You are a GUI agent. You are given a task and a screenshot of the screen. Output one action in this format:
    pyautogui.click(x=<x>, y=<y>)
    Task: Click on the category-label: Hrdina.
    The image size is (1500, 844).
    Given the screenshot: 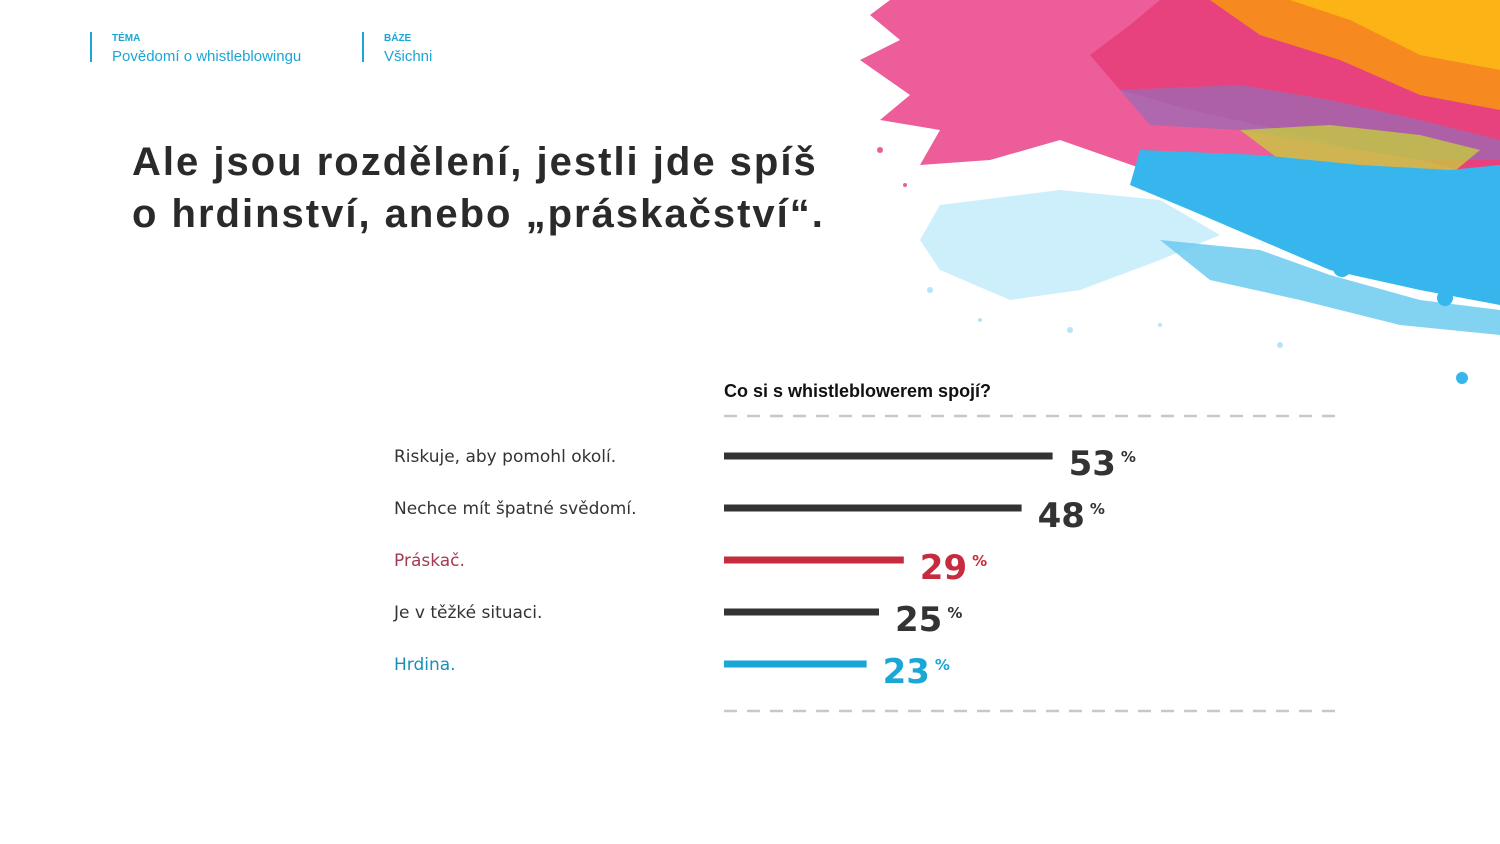 What is the action you would take?
    pyautogui.click(x=425, y=665)
    